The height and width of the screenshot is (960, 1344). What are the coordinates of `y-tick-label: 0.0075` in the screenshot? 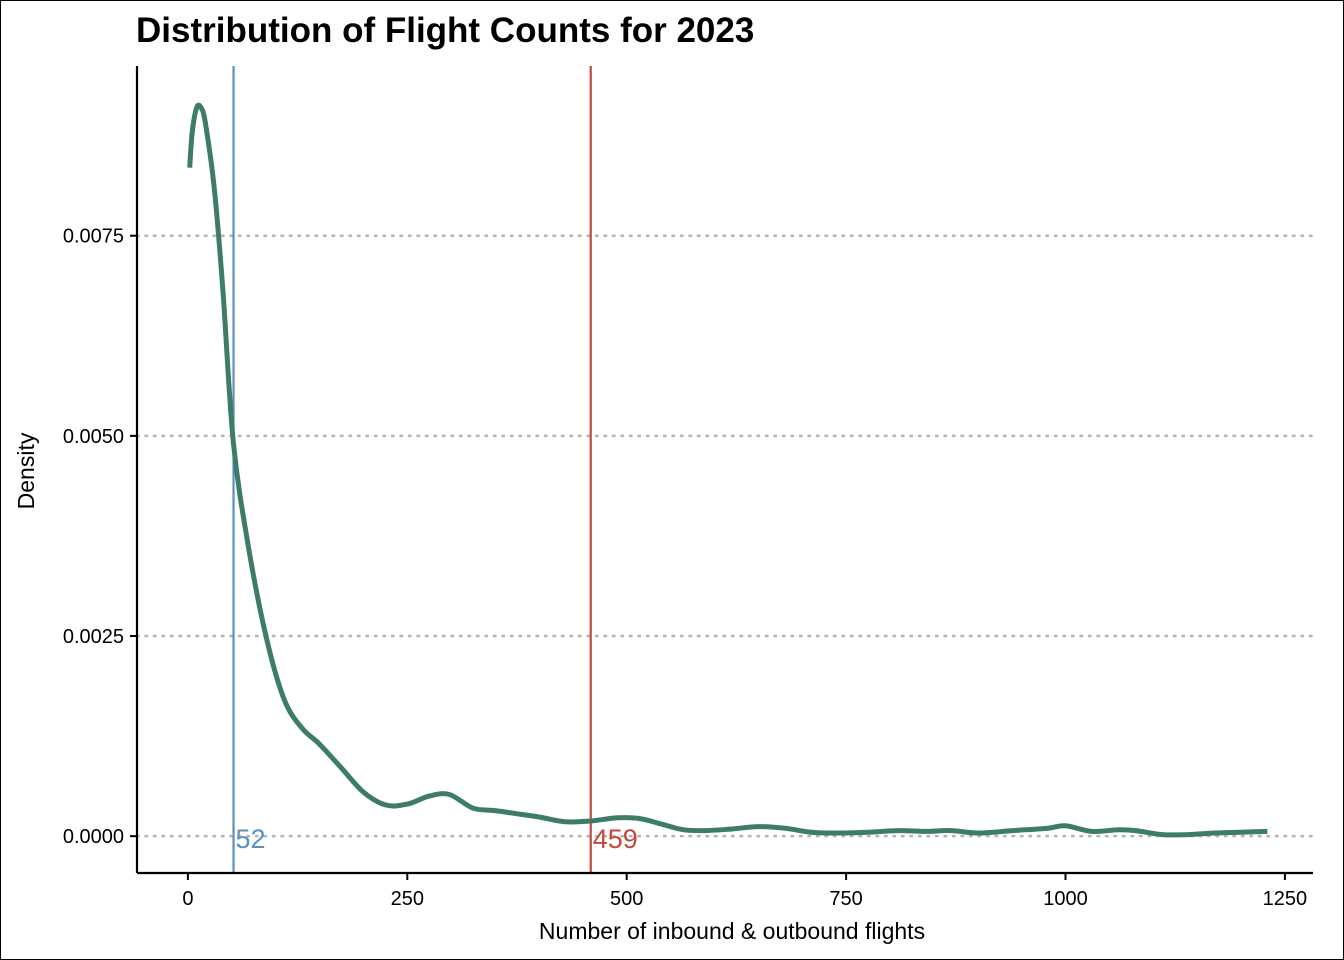 It's located at (93, 237).